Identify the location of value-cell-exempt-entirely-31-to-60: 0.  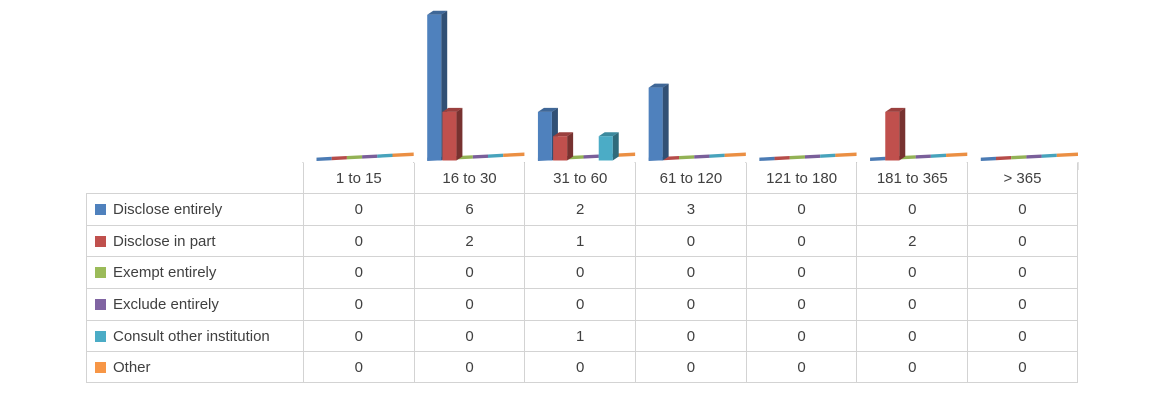
(580, 272).